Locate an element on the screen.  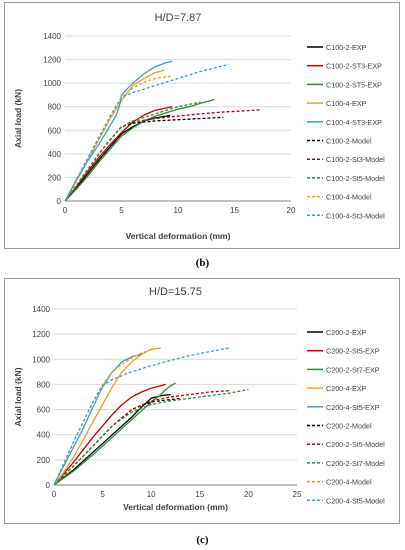
legend-label: C100-2-ST5-EXP is located at coordinates (354, 84).